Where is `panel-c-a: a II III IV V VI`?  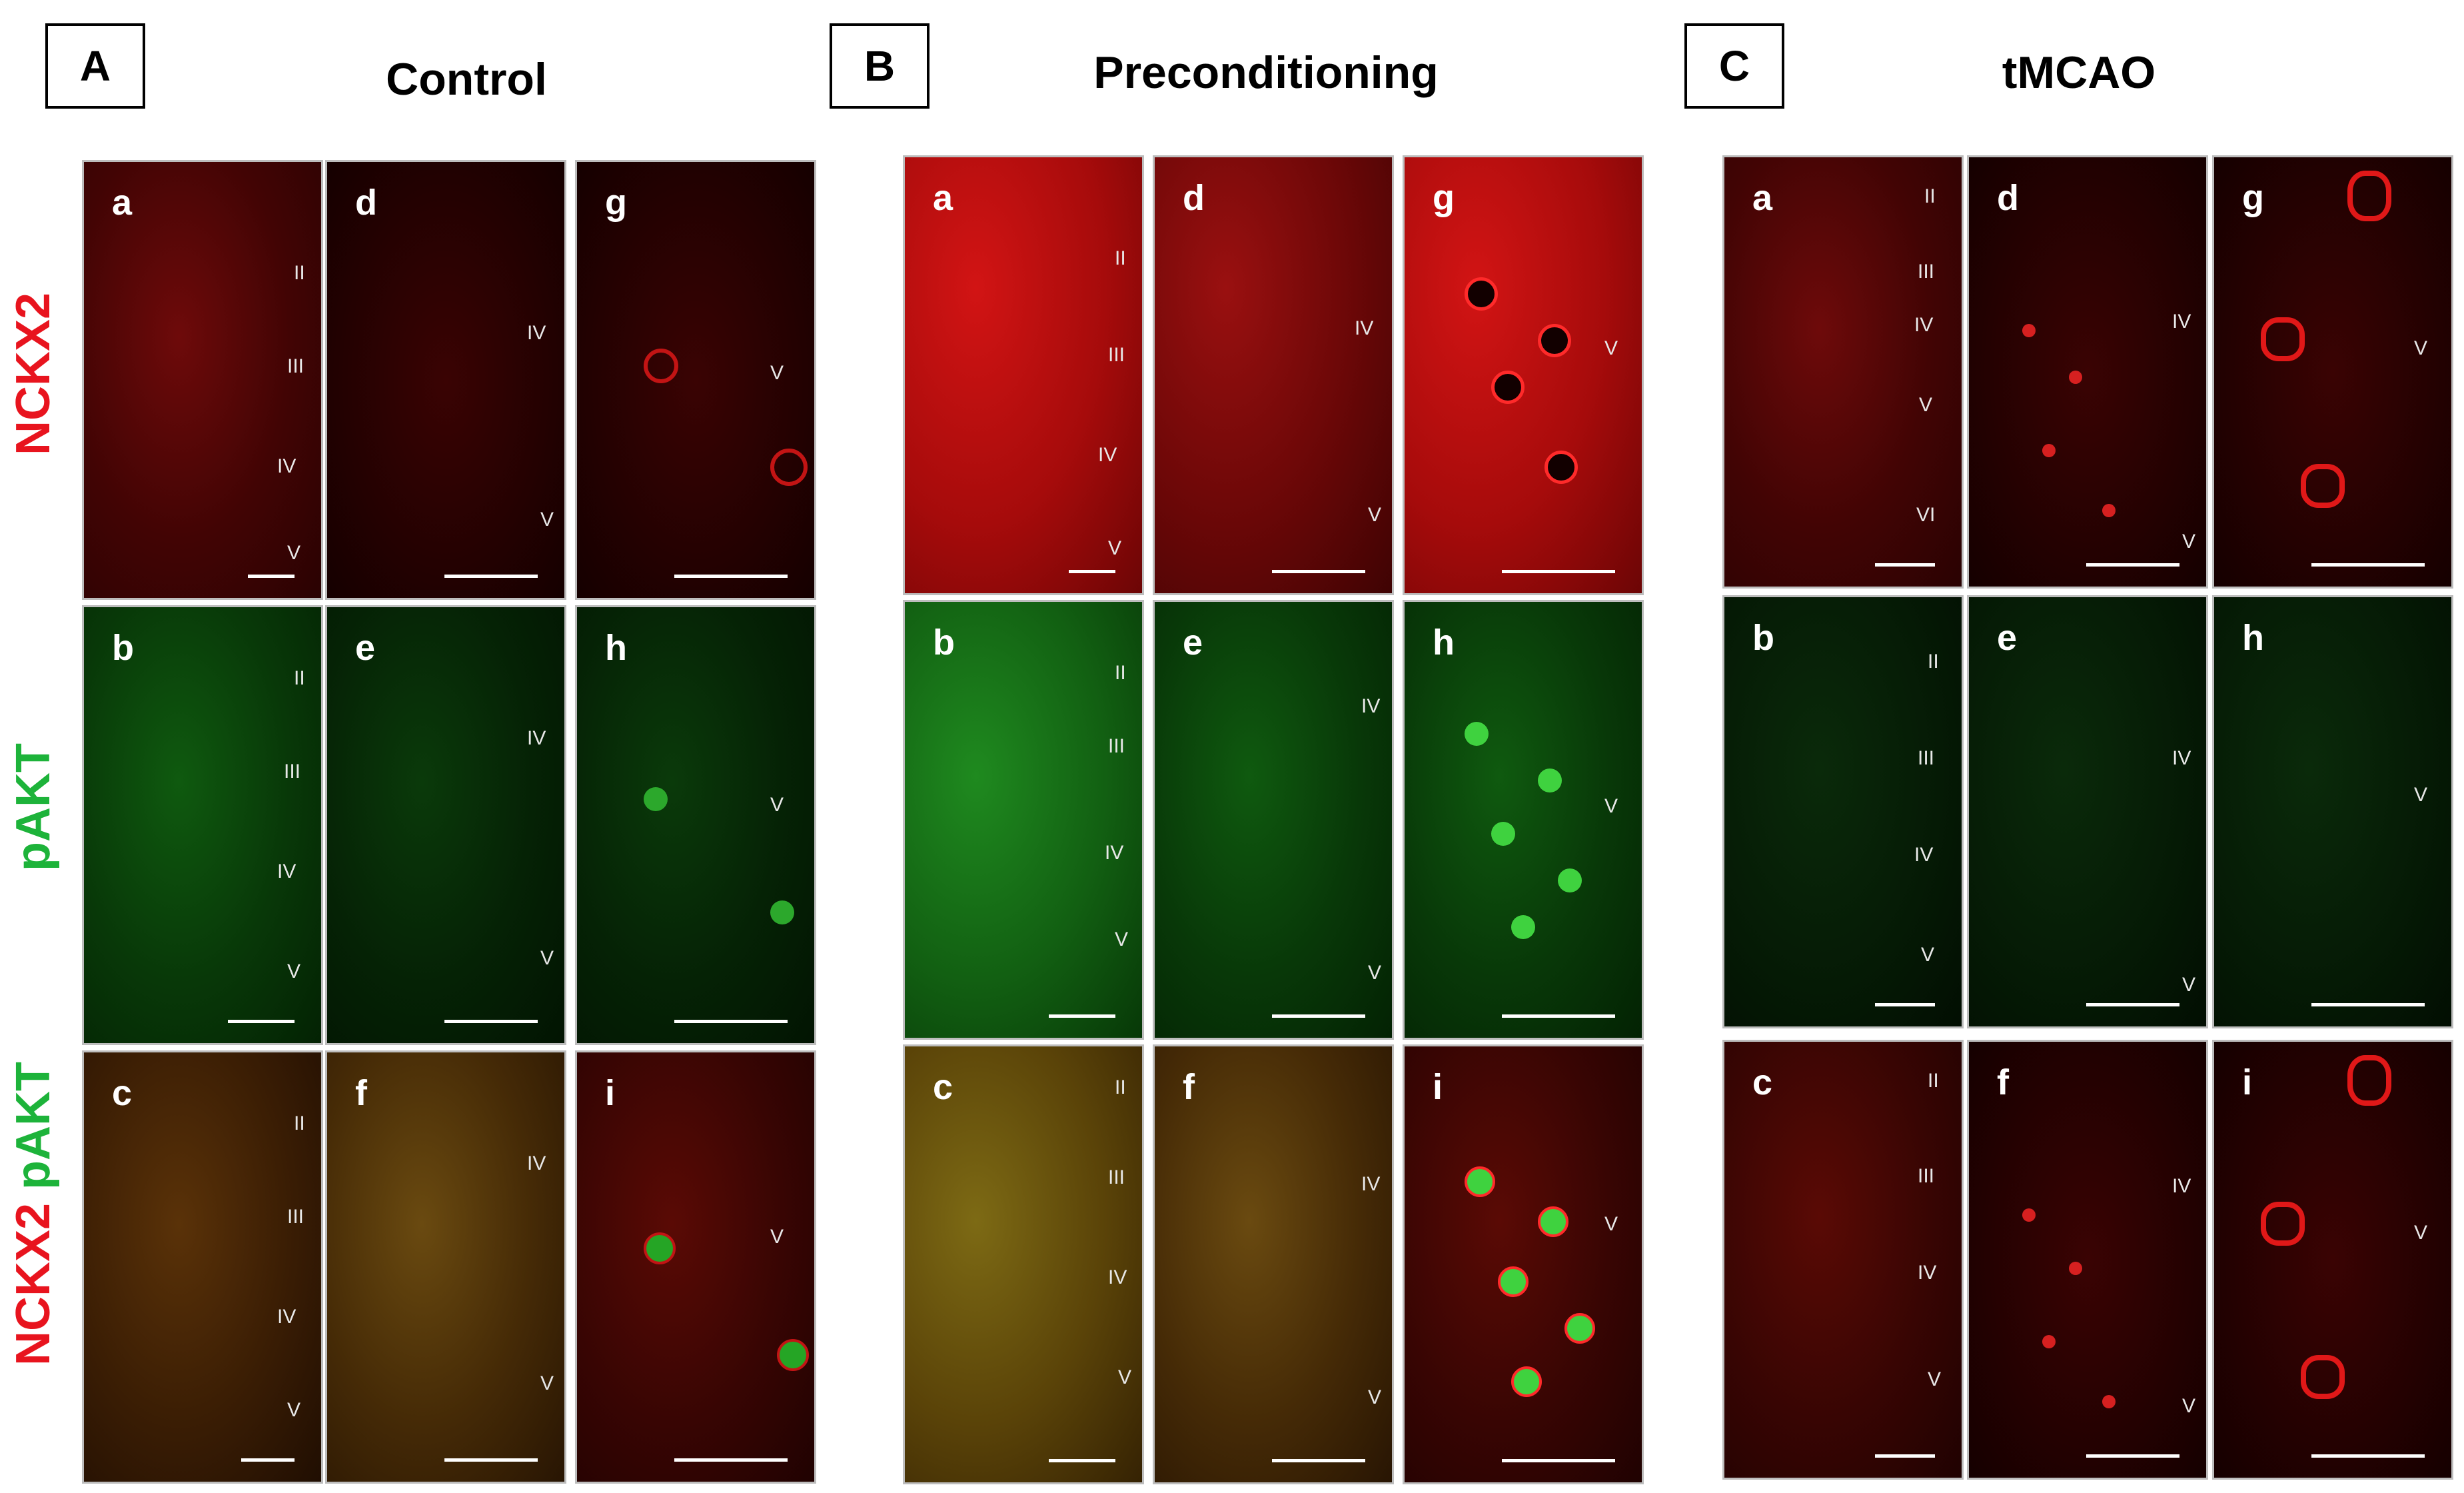
panel-c-a: a II III IV V VI is located at coordinates (1843, 372).